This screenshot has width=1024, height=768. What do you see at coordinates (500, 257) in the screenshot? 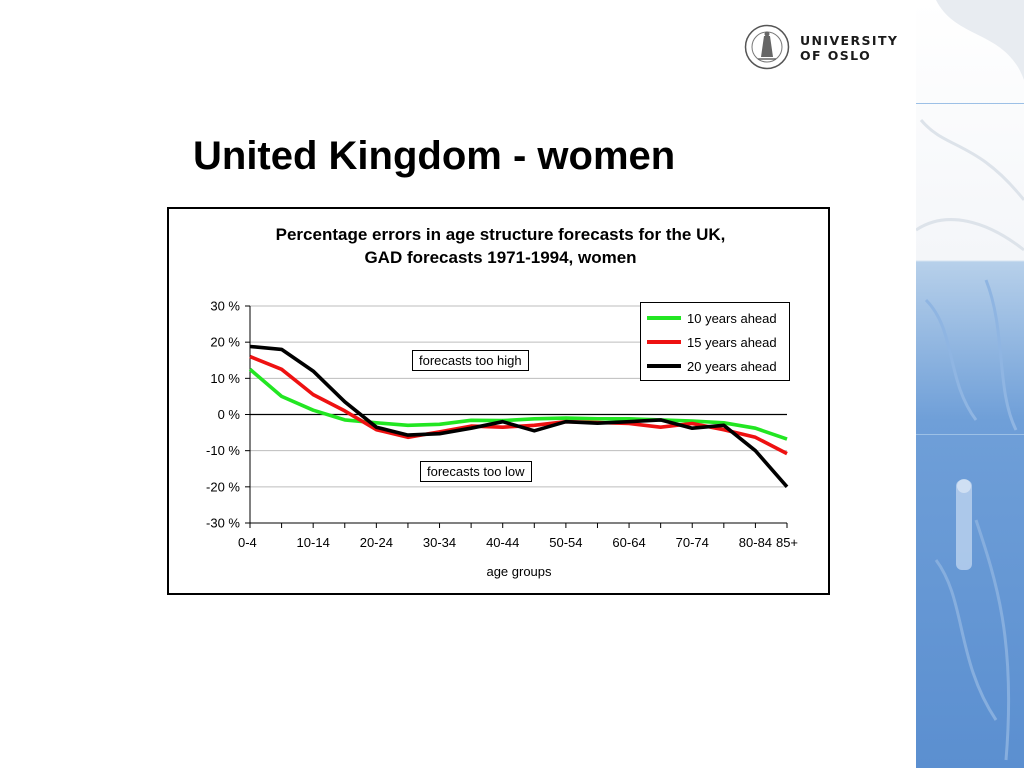
I see `chart-title-line-2: GAD forecasts 1971-1994, women` at bounding box center [500, 257].